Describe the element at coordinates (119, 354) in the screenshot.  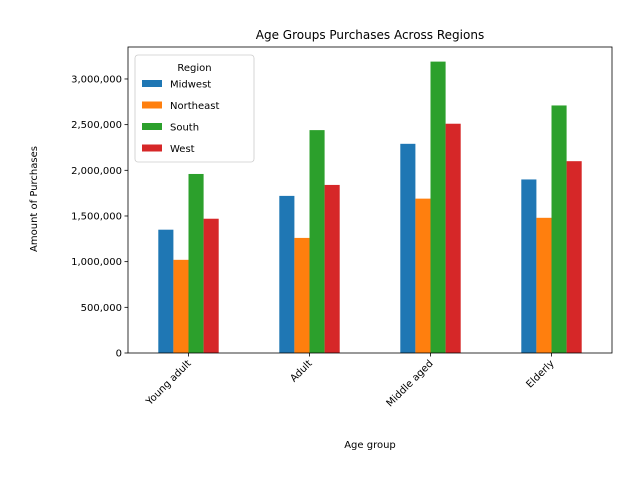
I see `y-tick-label: 0` at that location.